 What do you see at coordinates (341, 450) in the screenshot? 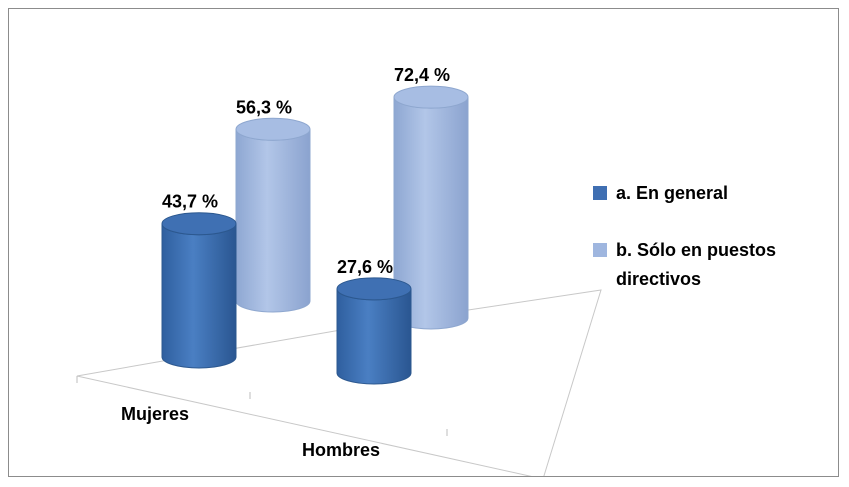
I see `x-axis-tick-label-2: Hombres` at bounding box center [341, 450].